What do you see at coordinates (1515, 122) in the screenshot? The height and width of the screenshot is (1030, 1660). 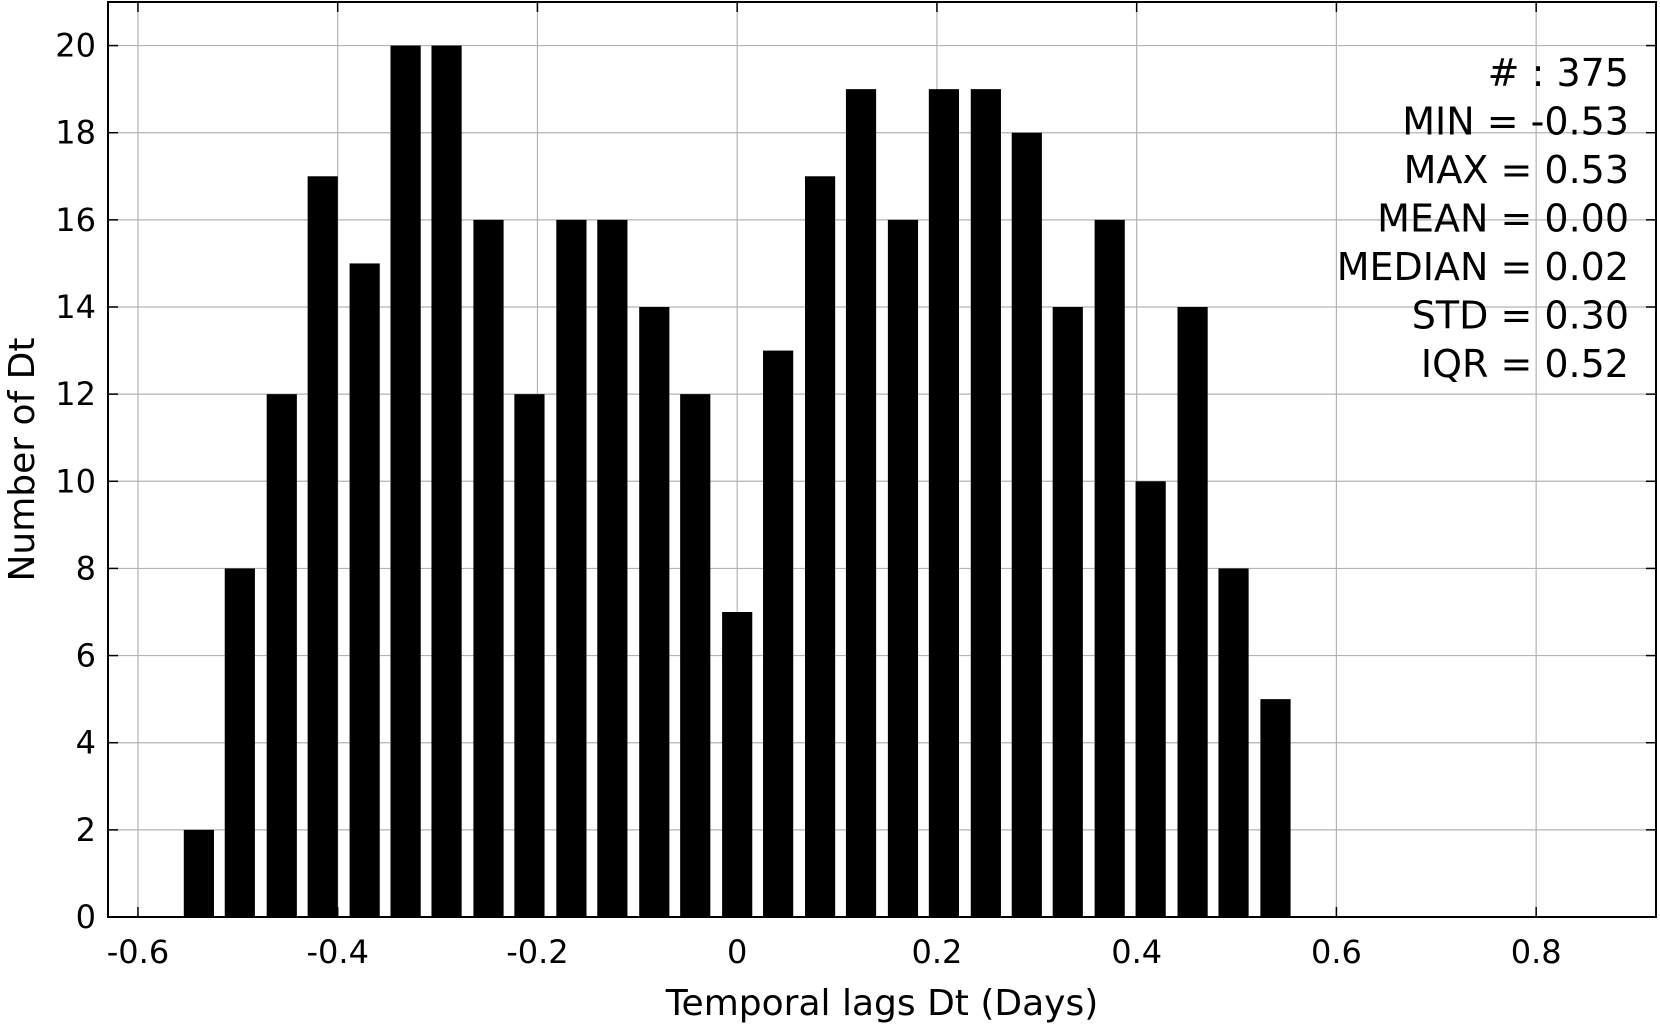 I see `stat-annotation: MIN = -0.53` at bounding box center [1515, 122].